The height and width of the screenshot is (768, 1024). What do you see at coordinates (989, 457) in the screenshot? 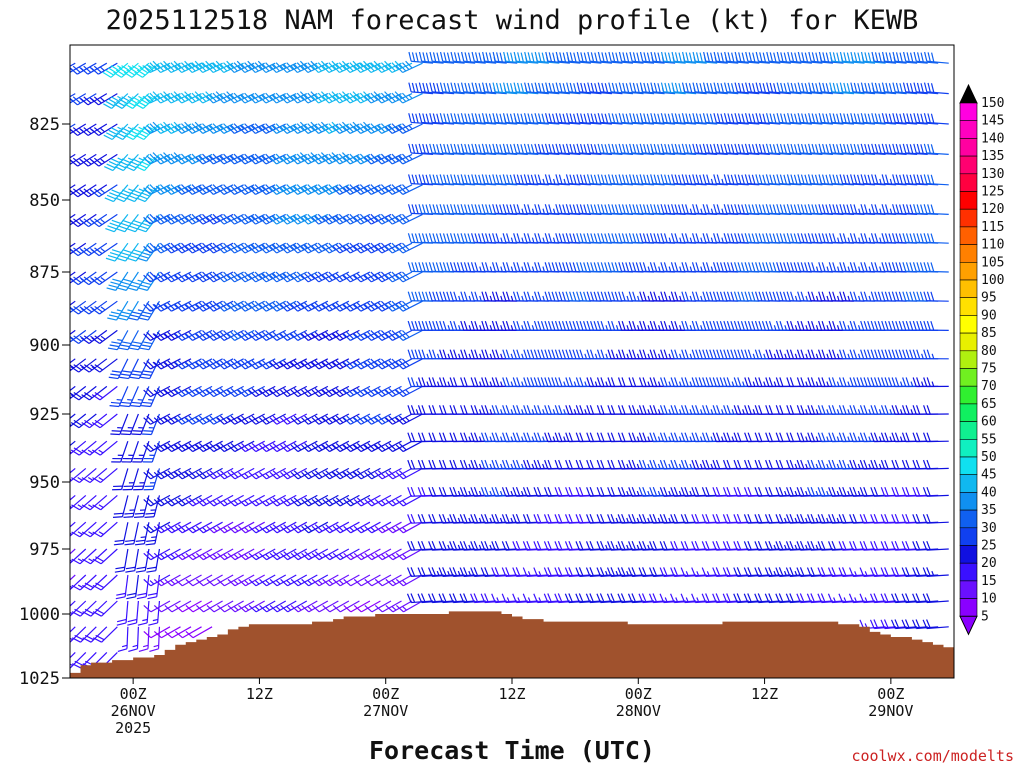
I see `colorbar-label: 50` at bounding box center [989, 457].